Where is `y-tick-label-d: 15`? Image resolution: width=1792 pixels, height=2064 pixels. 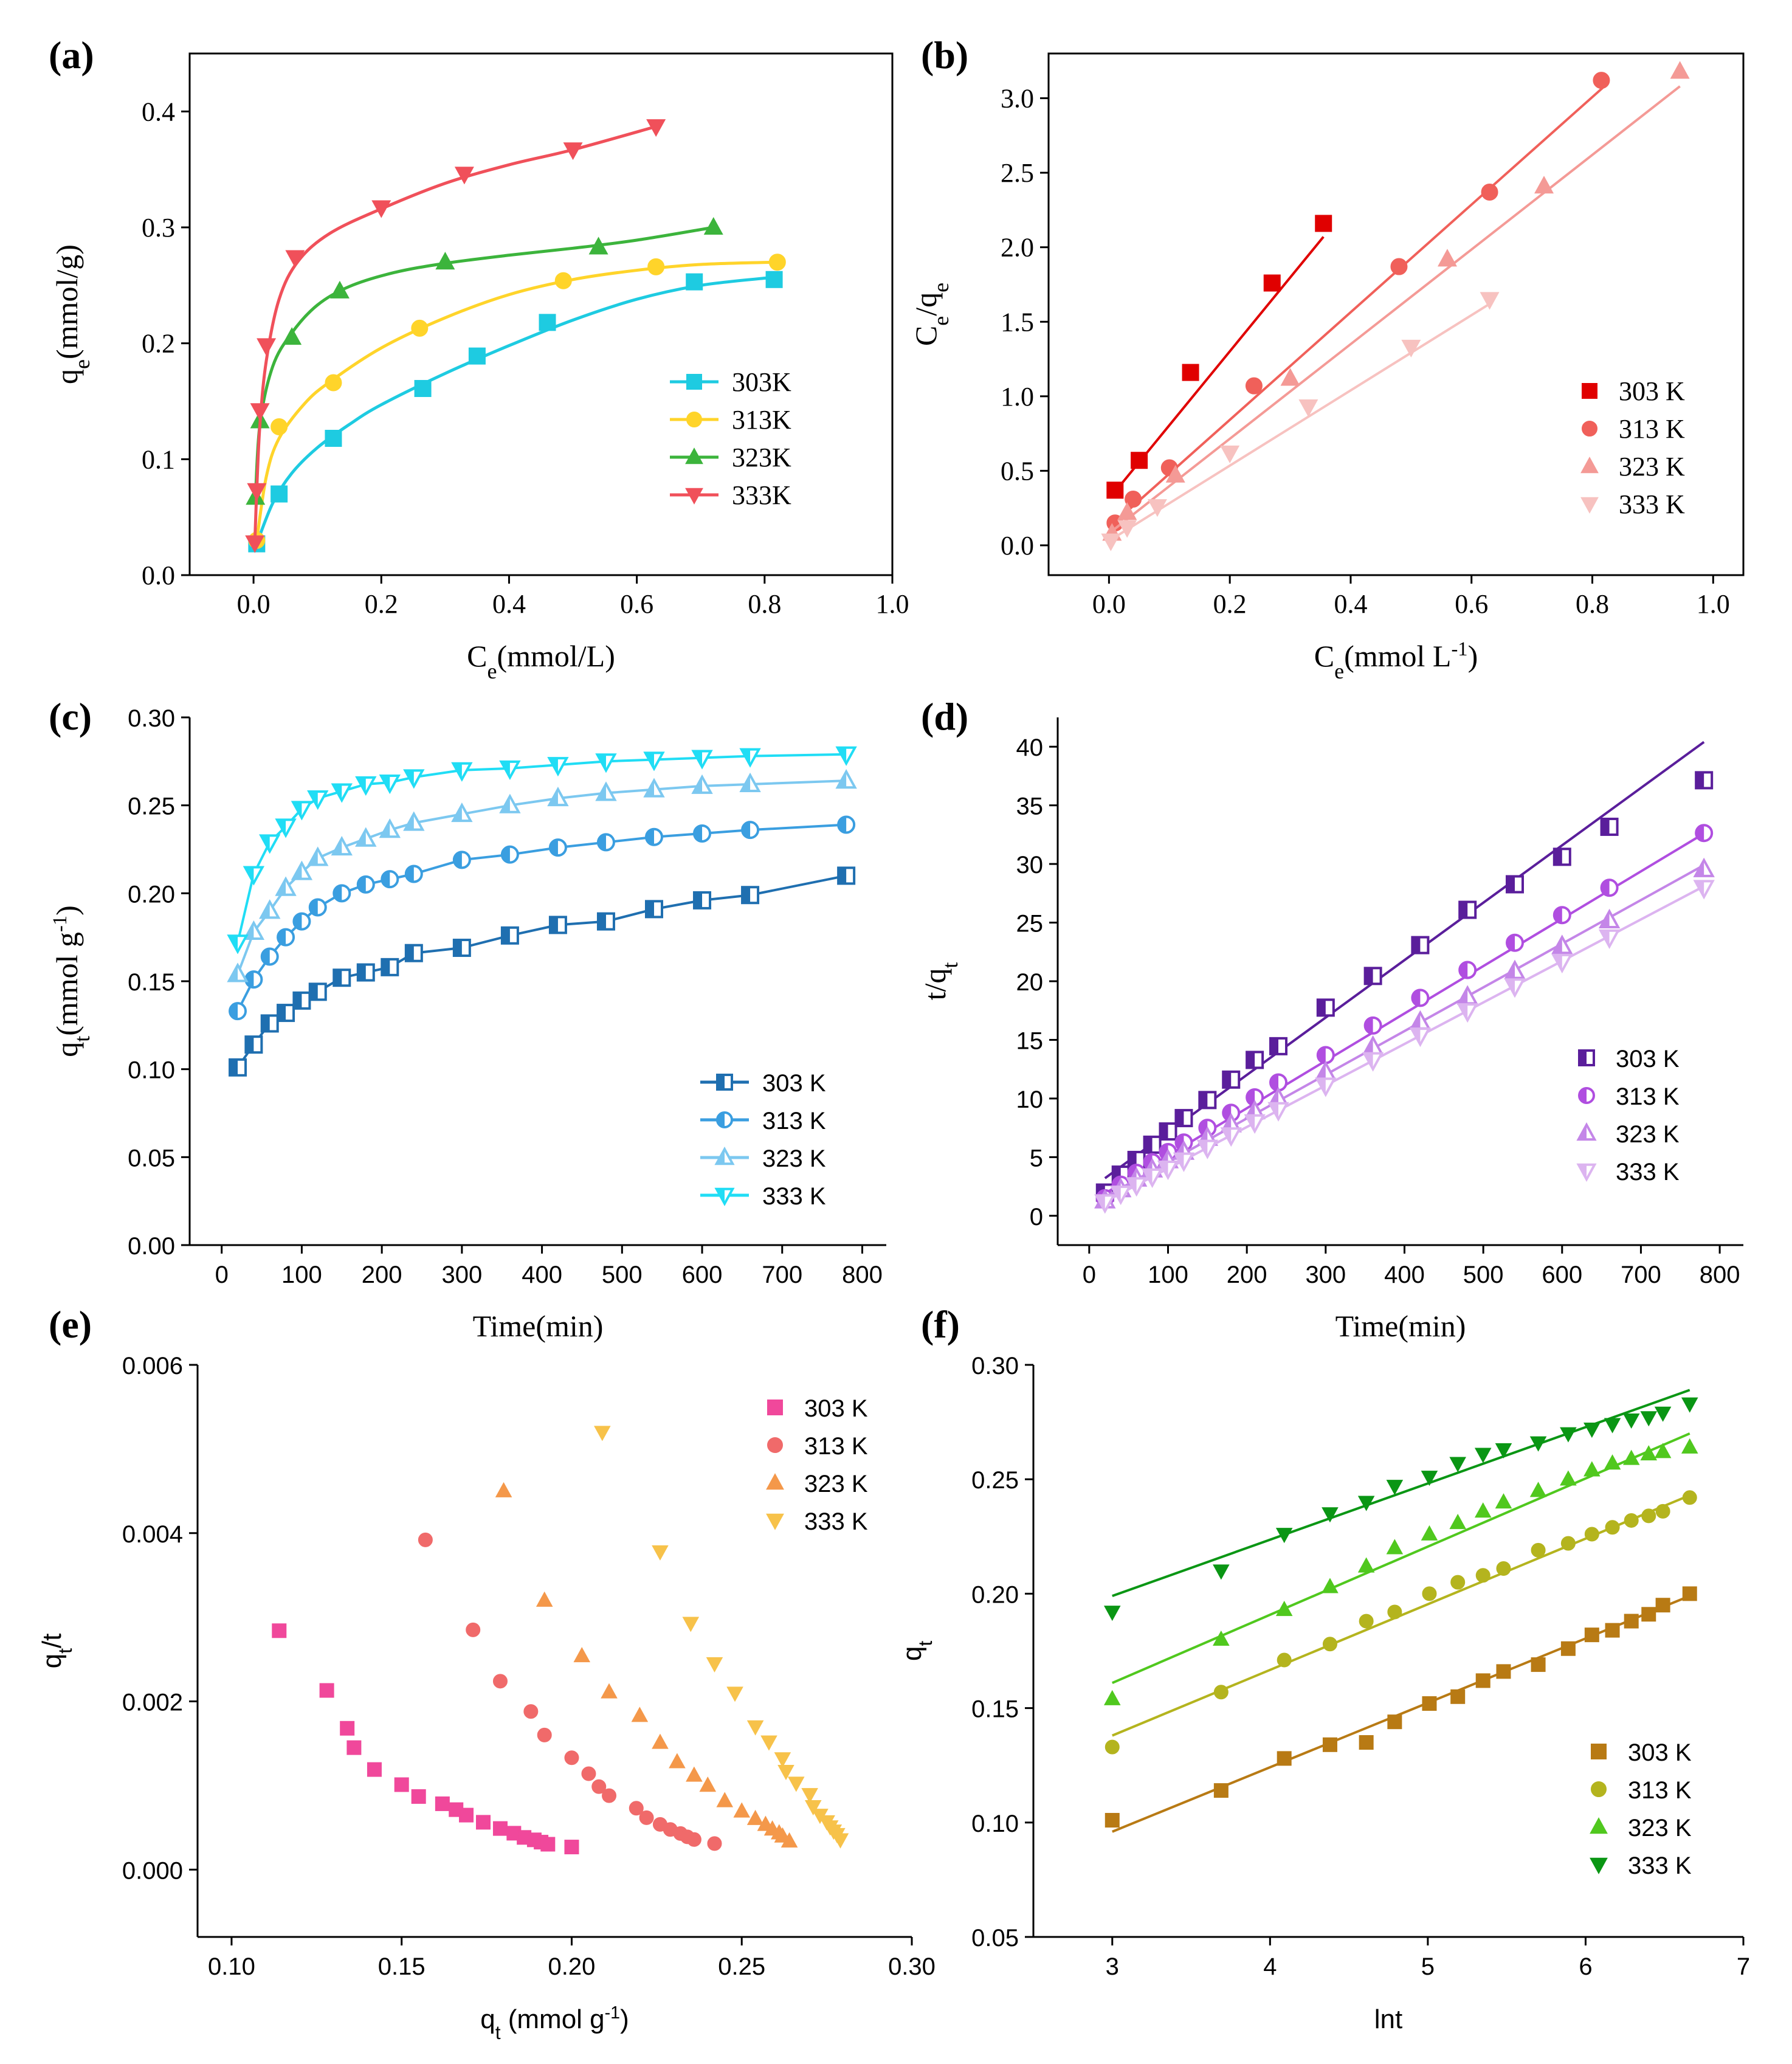 y-tick-label-d: 15 is located at coordinates (1030, 1040).